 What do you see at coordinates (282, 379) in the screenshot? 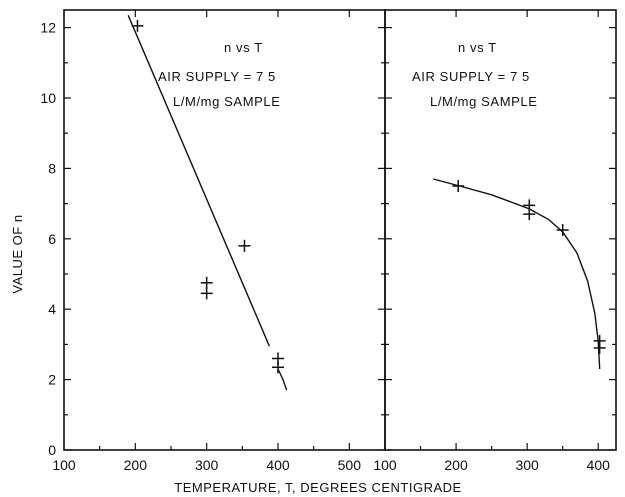
I see `left-fit-tail` at bounding box center [282, 379].